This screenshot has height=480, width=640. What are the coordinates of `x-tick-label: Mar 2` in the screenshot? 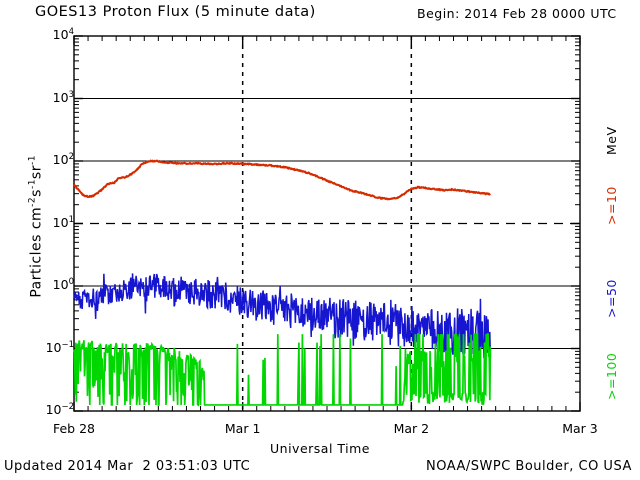 It's located at (411, 428).